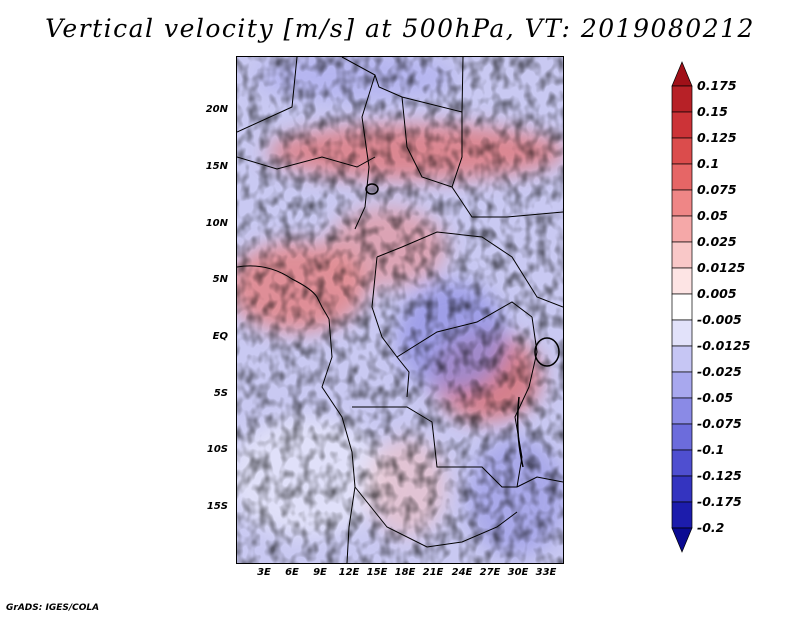  Describe the element at coordinates (507, 165) in the screenshot. I see `border-chad-sudan` at that location.